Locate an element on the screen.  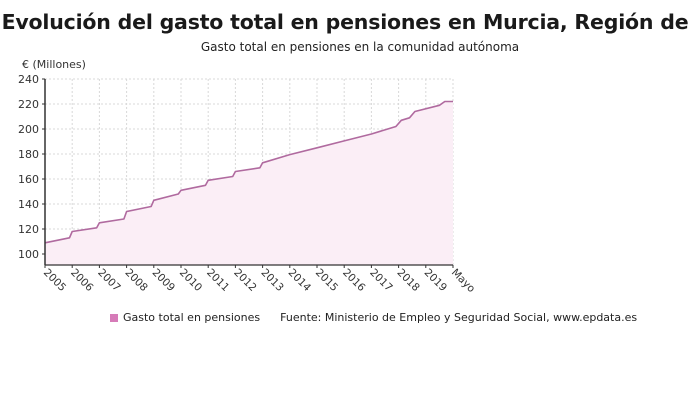
x-tick-label: 2014 is located at coordinates (300, 281).